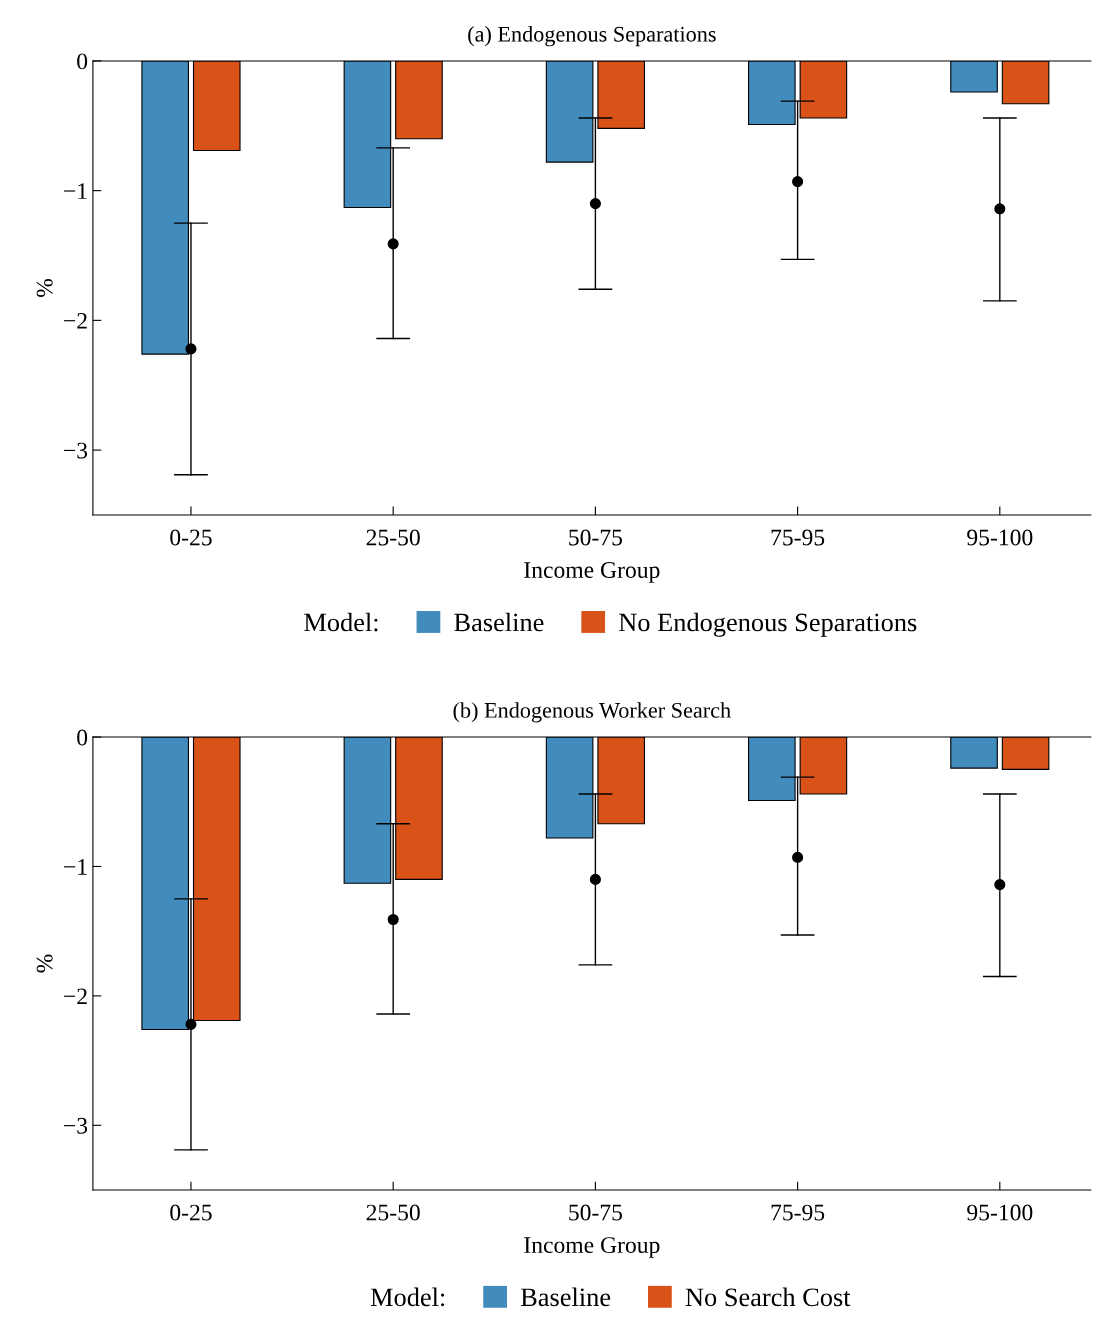 This screenshot has height=1319, width=1093. I want to click on legend-label: No Search Cost, so click(768, 1297).